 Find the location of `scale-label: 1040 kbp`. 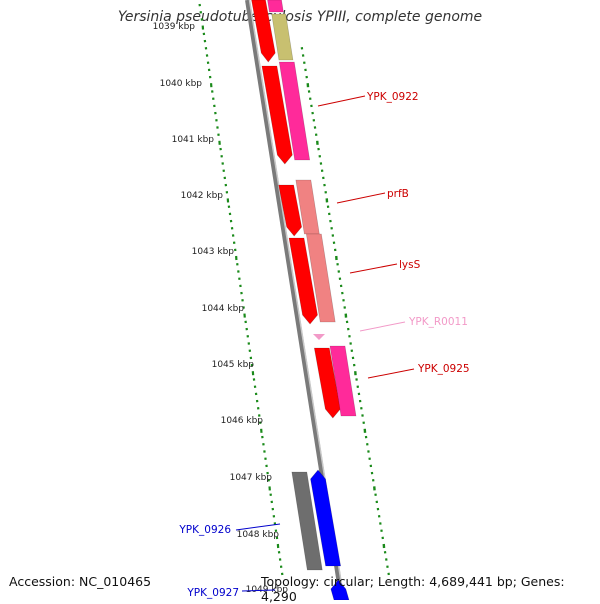

scale-label: 1040 kbp is located at coordinates (181, 84).